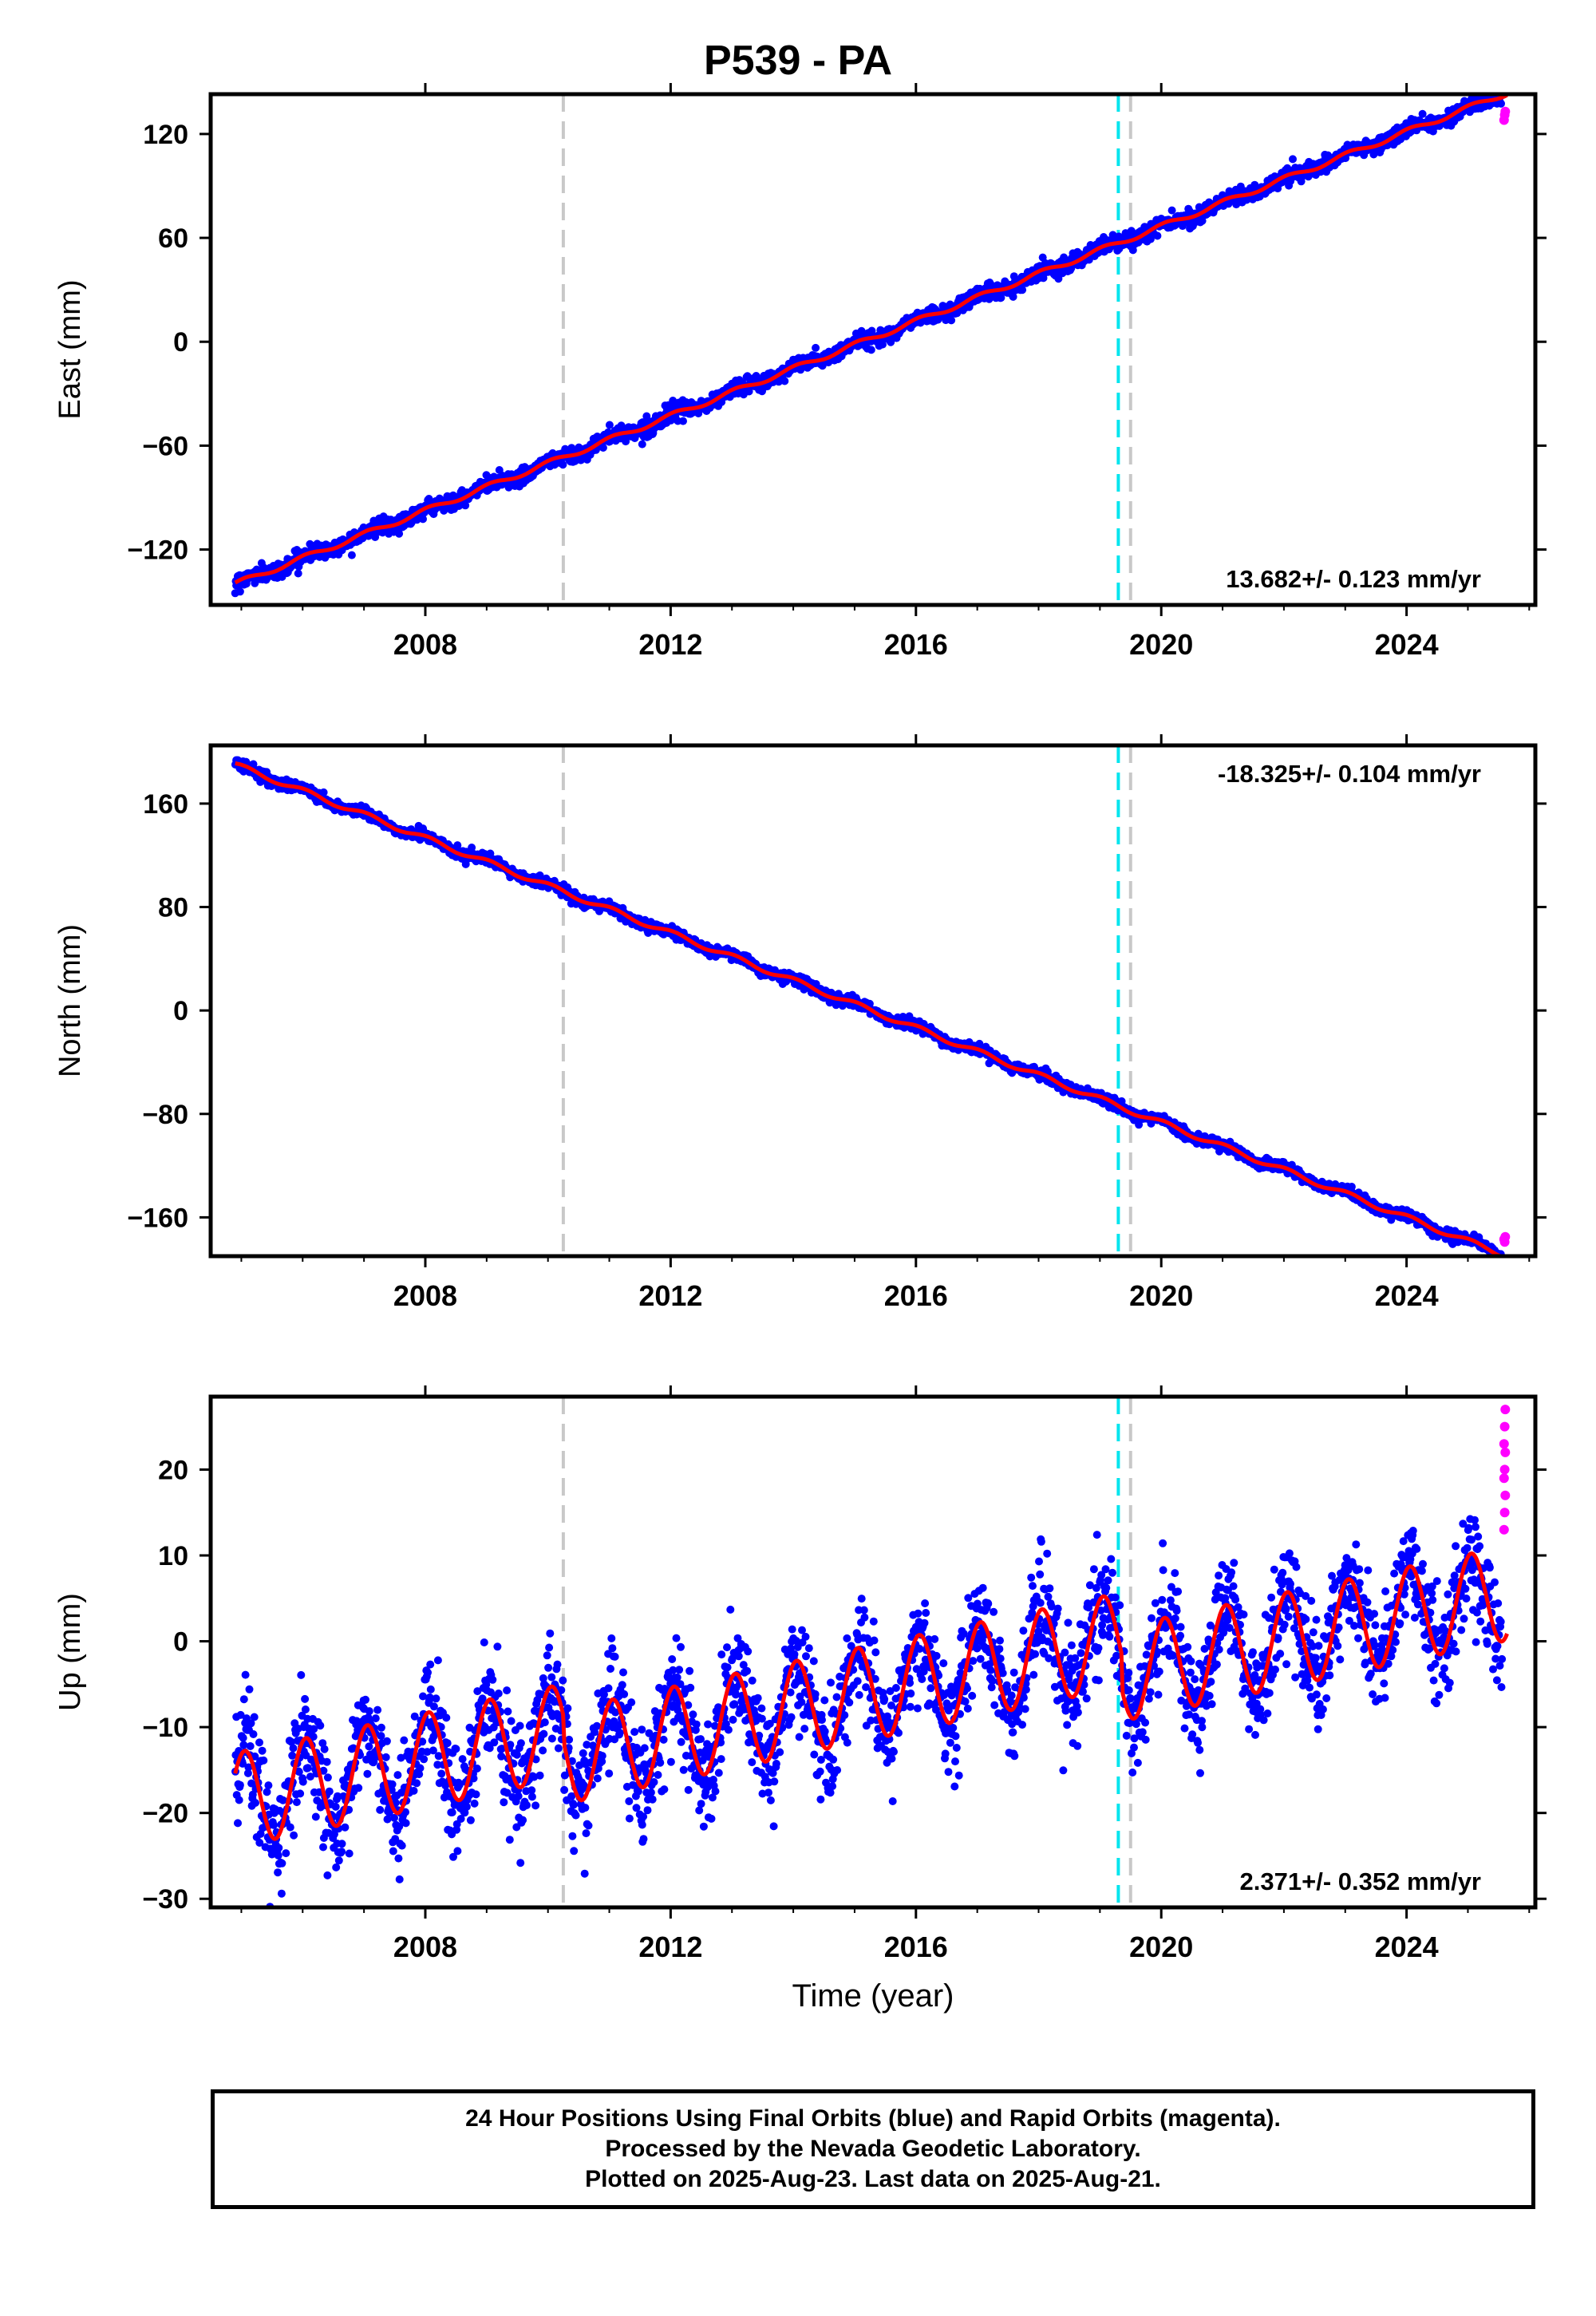 This screenshot has height=2316, width=1596. What do you see at coordinates (157, 551) in the screenshot?
I see `y-tick-label: −120` at bounding box center [157, 551].